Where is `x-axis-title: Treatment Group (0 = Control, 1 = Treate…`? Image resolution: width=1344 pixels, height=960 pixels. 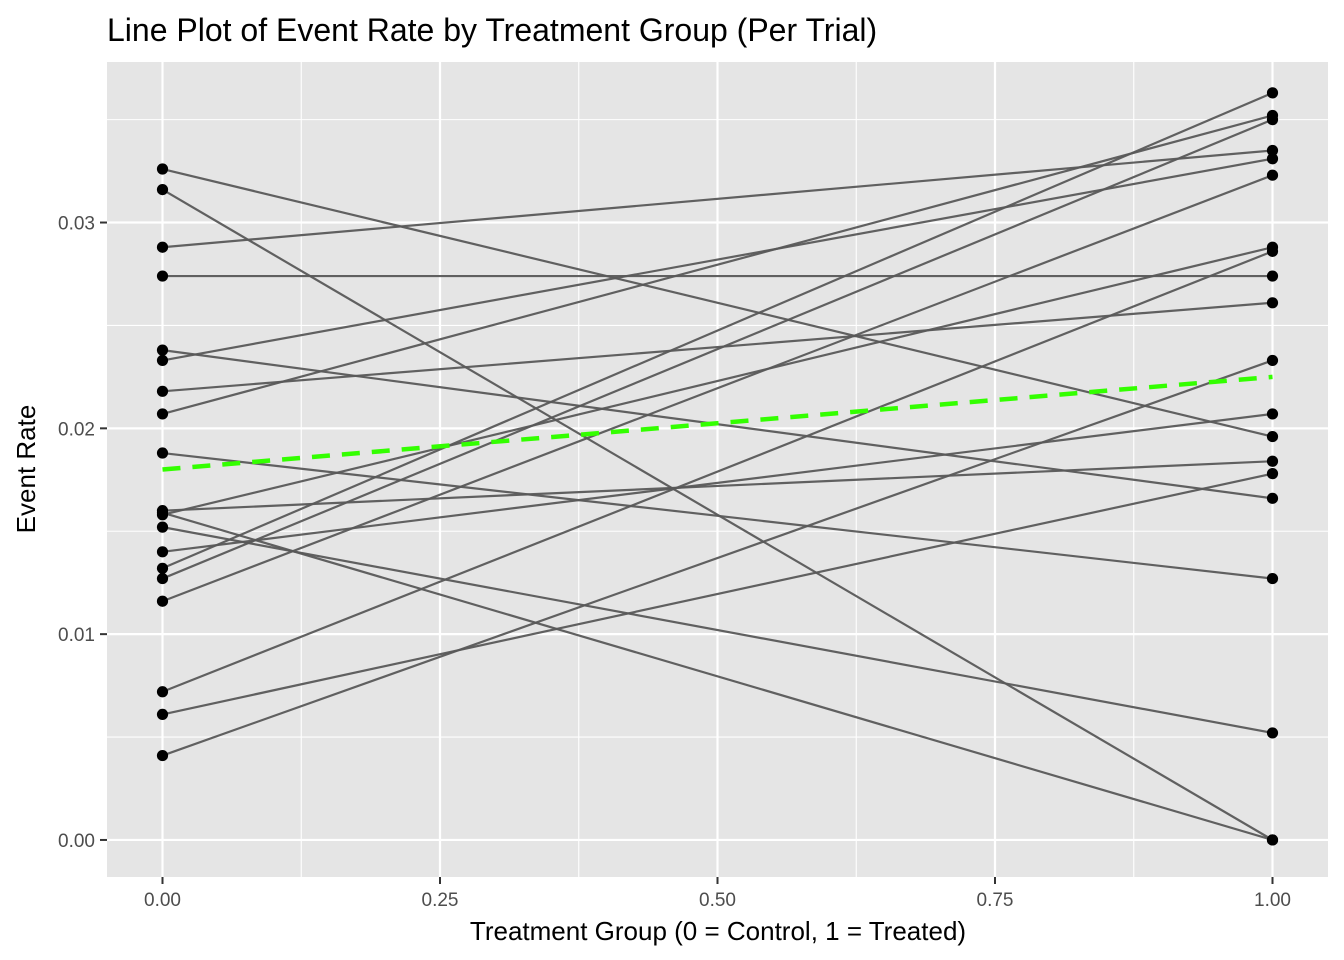
x-axis-title: Treatment Group (0 = Control, 1 = Treate… is located at coordinates (718, 931).